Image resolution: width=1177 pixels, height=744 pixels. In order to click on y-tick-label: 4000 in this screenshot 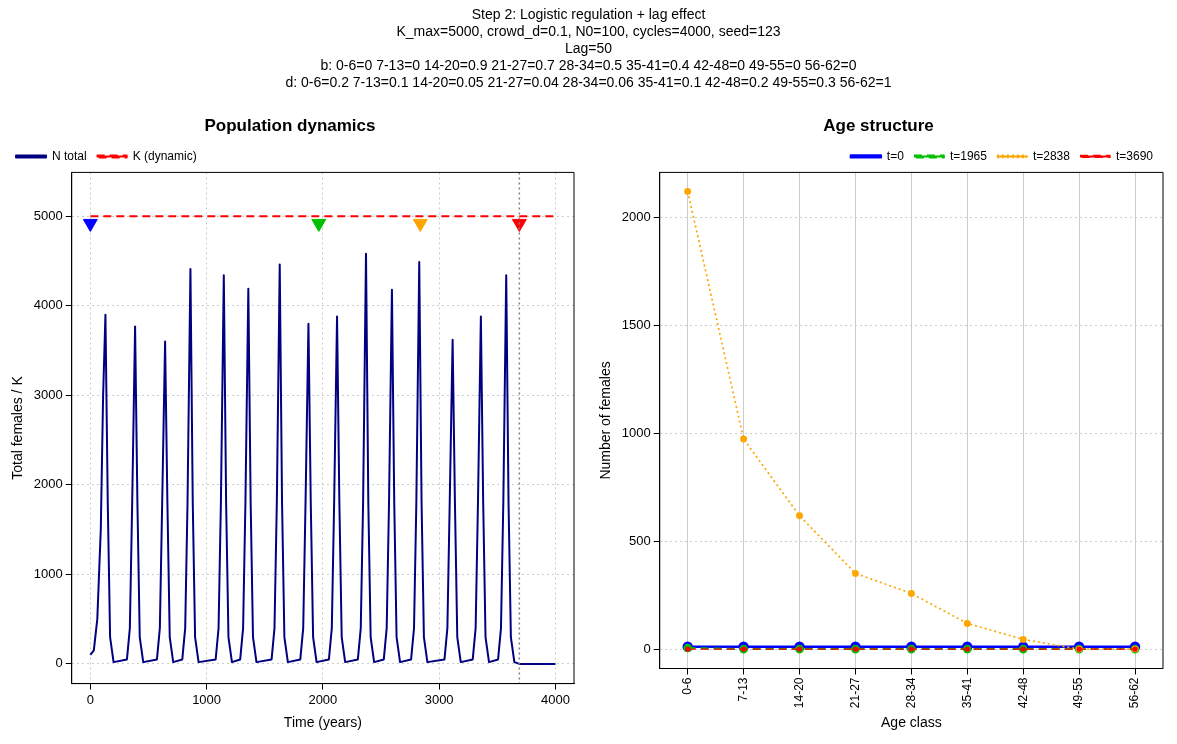, I will do `click(48, 305)`.